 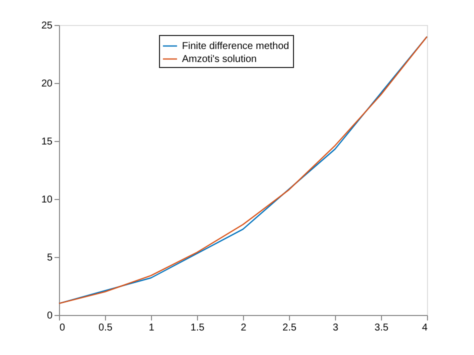 What do you see at coordinates (47, 142) in the screenshot?
I see `y-tick-label: 15` at bounding box center [47, 142].